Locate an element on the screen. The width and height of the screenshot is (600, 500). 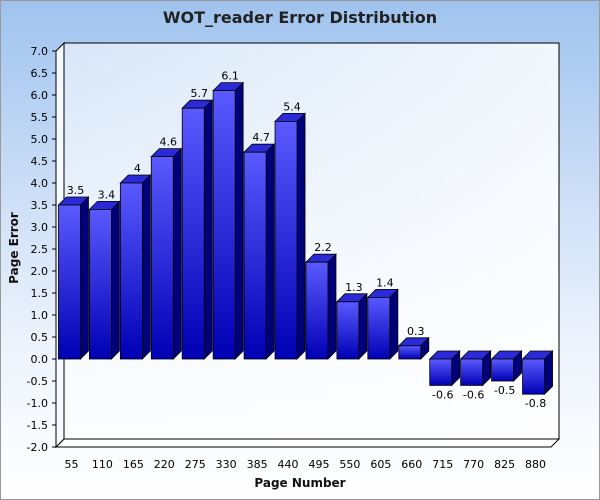
y-tick-label: 2.0 is located at coordinates (40, 271).